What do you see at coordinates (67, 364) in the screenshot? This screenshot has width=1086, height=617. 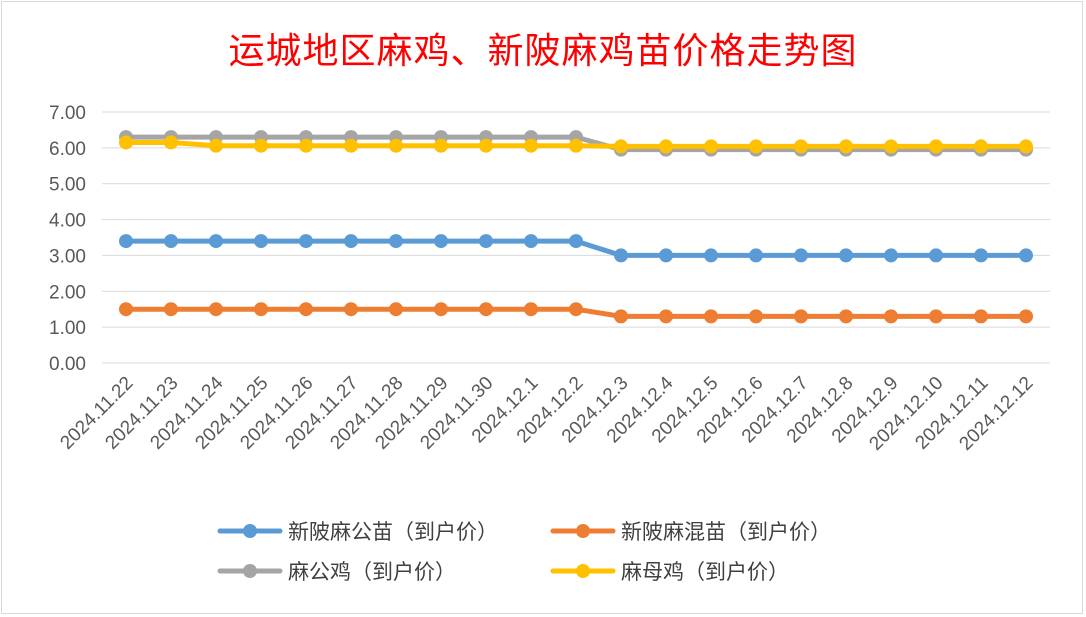 I see `y-tick-label: 0.00` at bounding box center [67, 364].